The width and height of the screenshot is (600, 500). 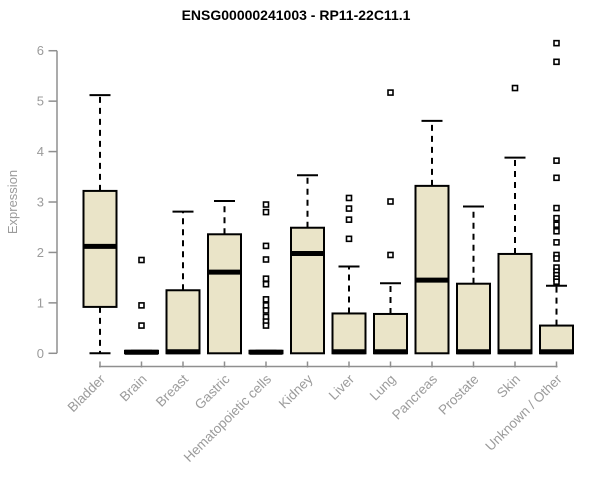 I want to click on box-group-bladder, so click(x=100, y=224).